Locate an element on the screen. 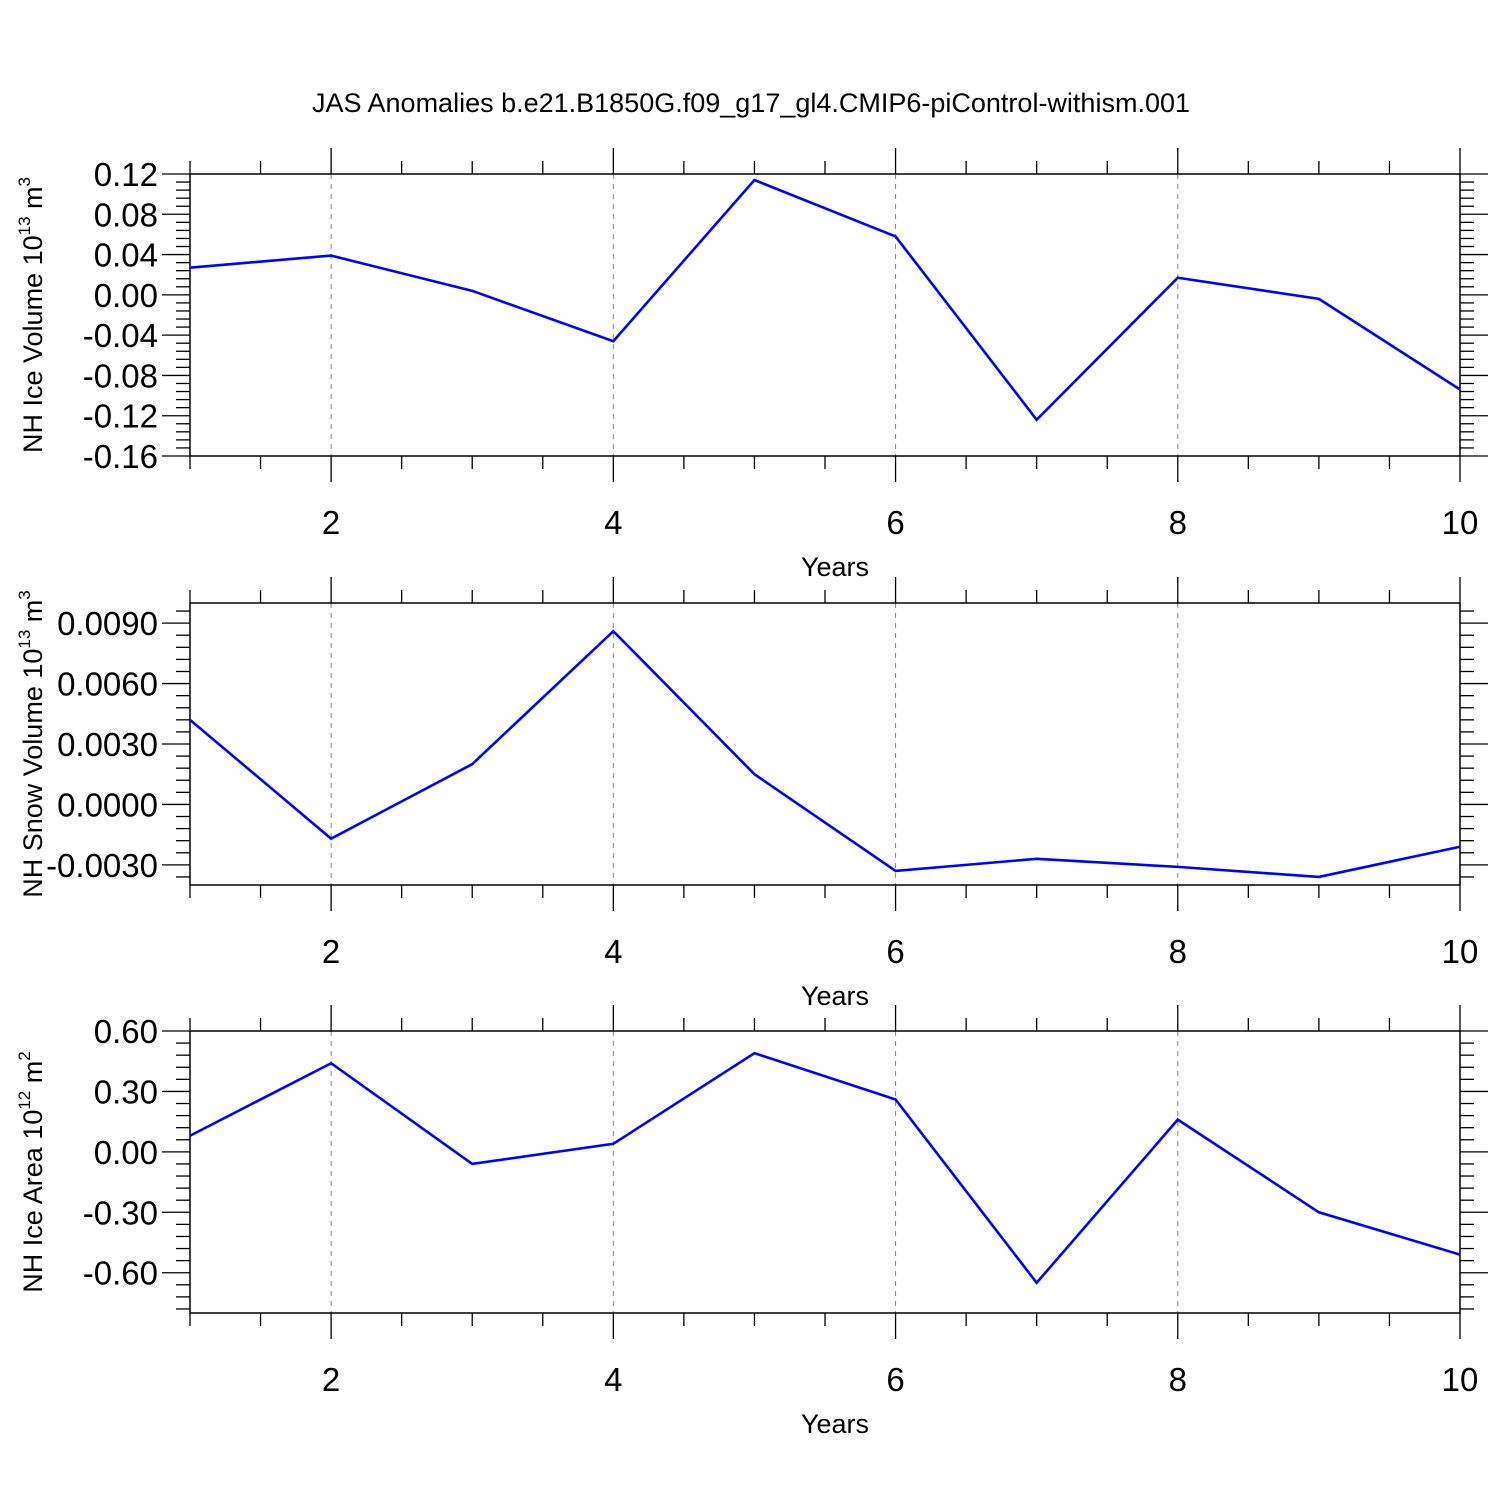 The width and height of the screenshot is (1500, 1505). y-tick-label: 0.0060 is located at coordinates (107, 684).